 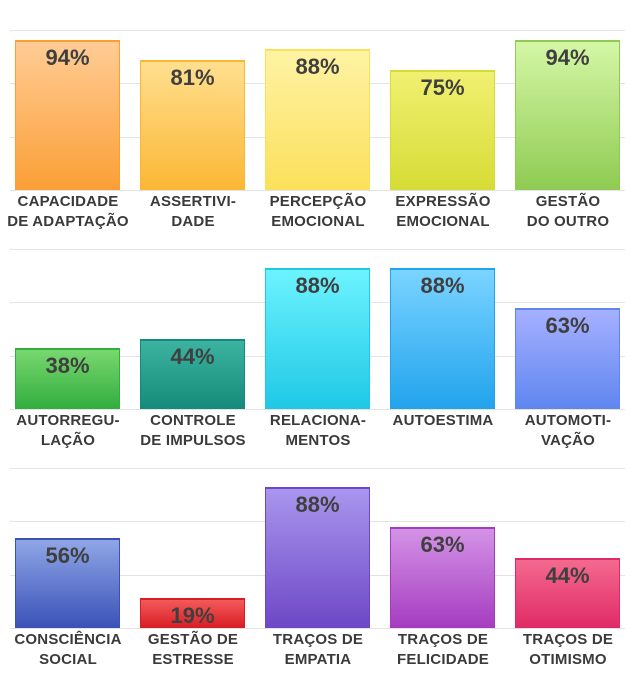 I want to click on bar-value-label: 75%, so click(x=442, y=87).